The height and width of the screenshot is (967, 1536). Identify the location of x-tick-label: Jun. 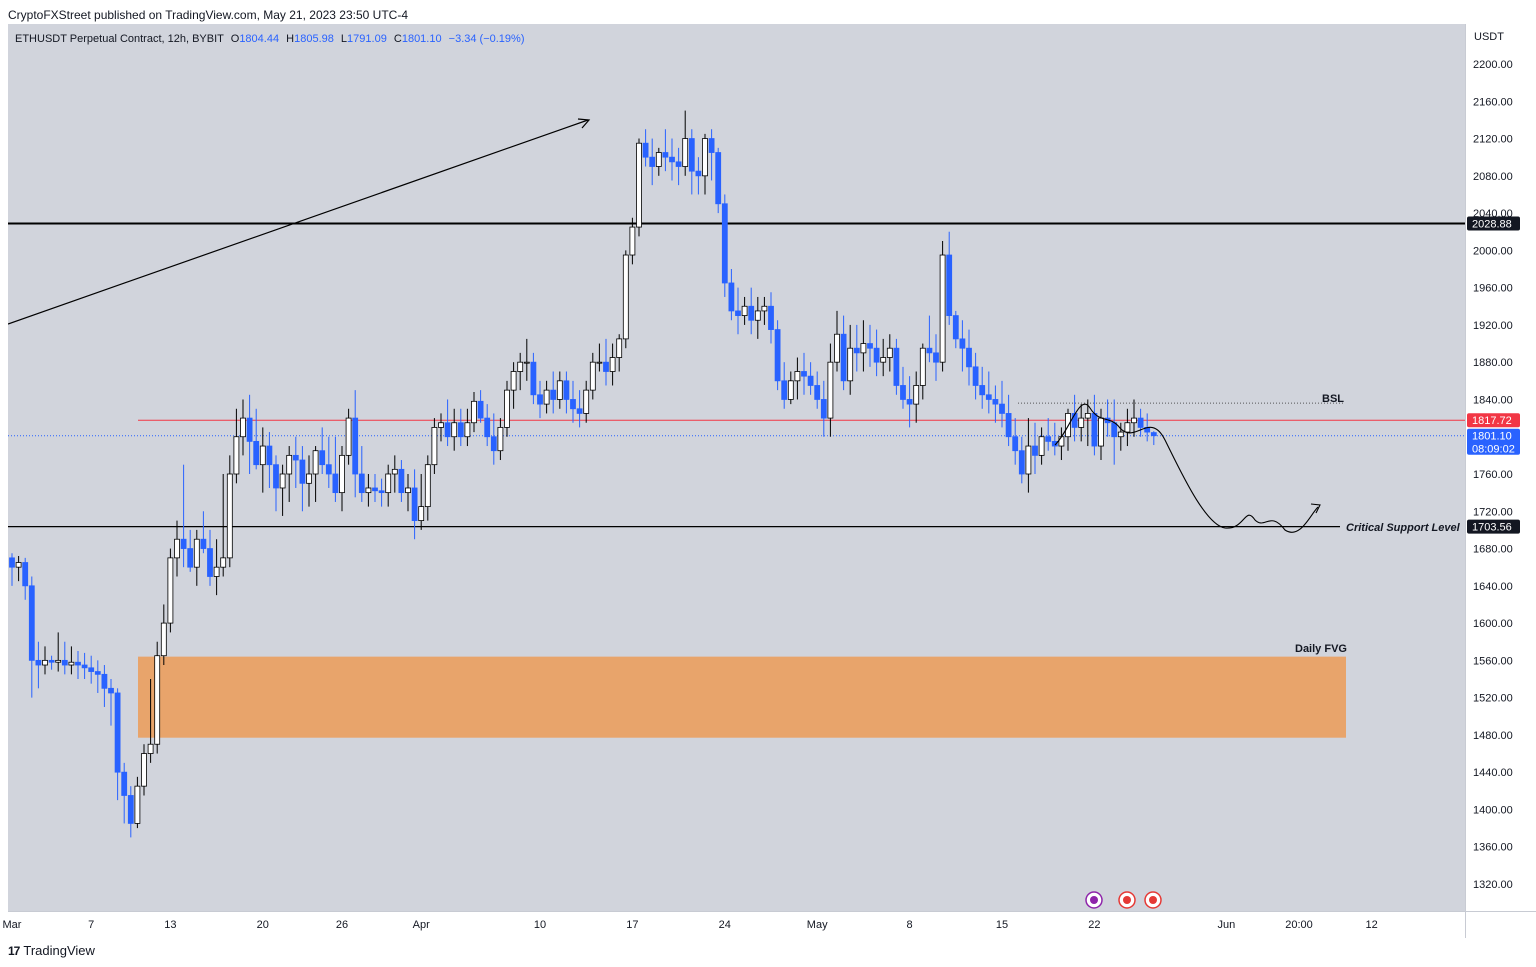
(1227, 925).